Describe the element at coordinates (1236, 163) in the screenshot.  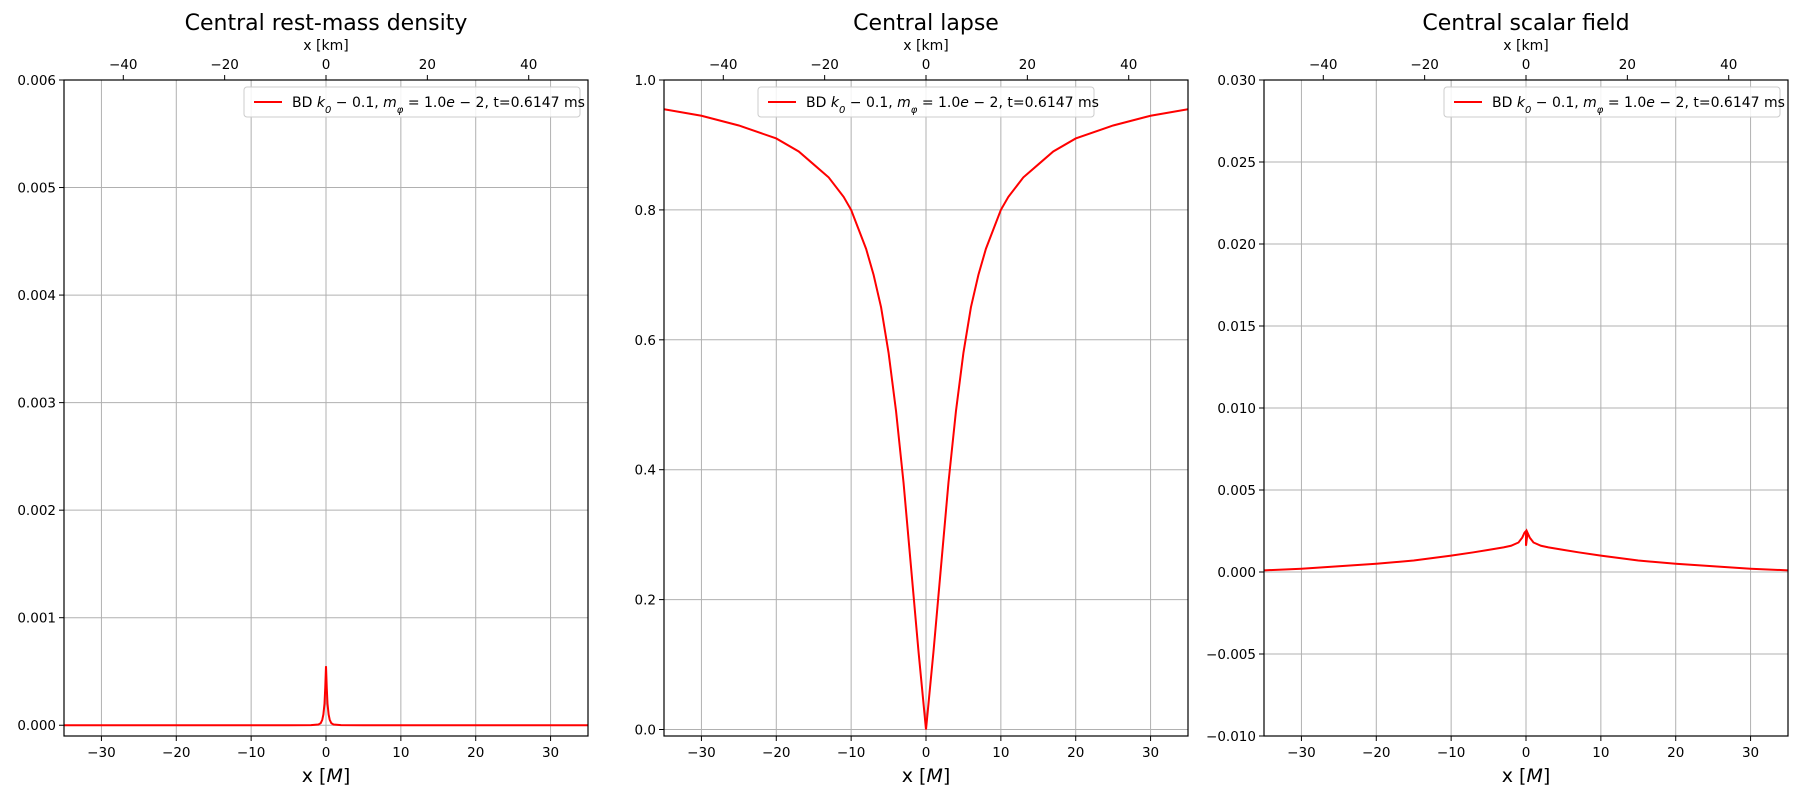
I see `y-tick-label: 0.025` at that location.